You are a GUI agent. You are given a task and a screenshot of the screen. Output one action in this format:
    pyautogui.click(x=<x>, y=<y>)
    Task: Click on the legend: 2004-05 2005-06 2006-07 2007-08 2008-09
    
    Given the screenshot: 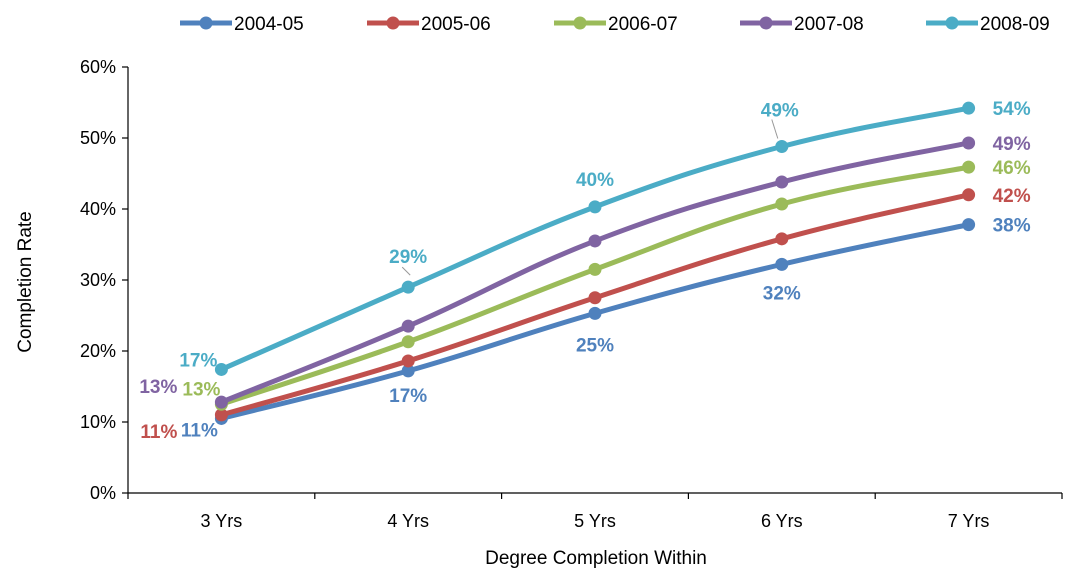 What is the action you would take?
    pyautogui.click(x=615, y=24)
    